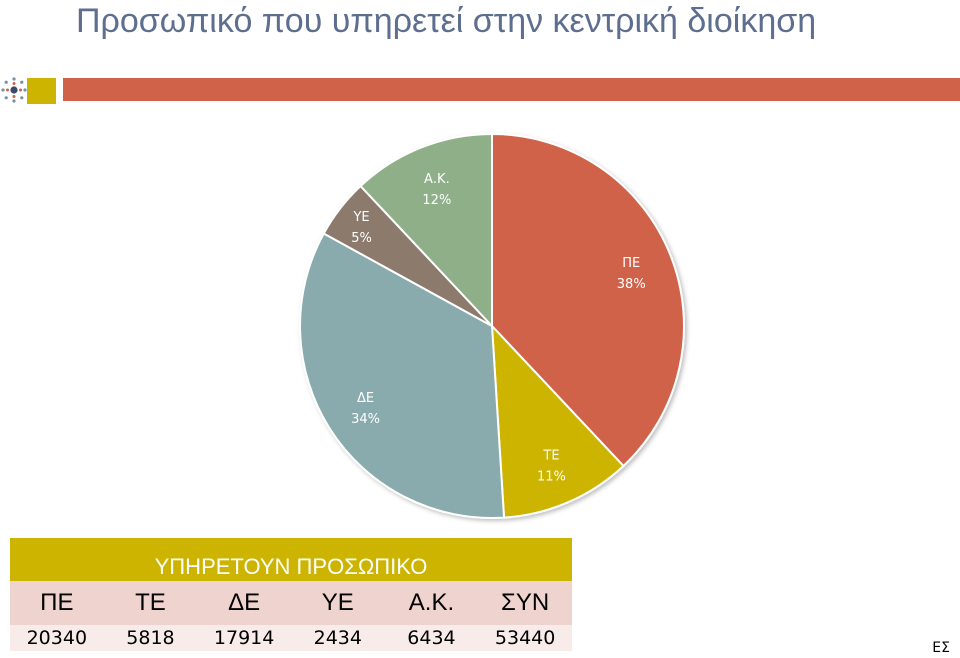 Image resolution: width=960 pixels, height=658 pixels. Describe the element at coordinates (437, 179) in the screenshot. I see `pie-label-ak: Α.Κ.` at that location.